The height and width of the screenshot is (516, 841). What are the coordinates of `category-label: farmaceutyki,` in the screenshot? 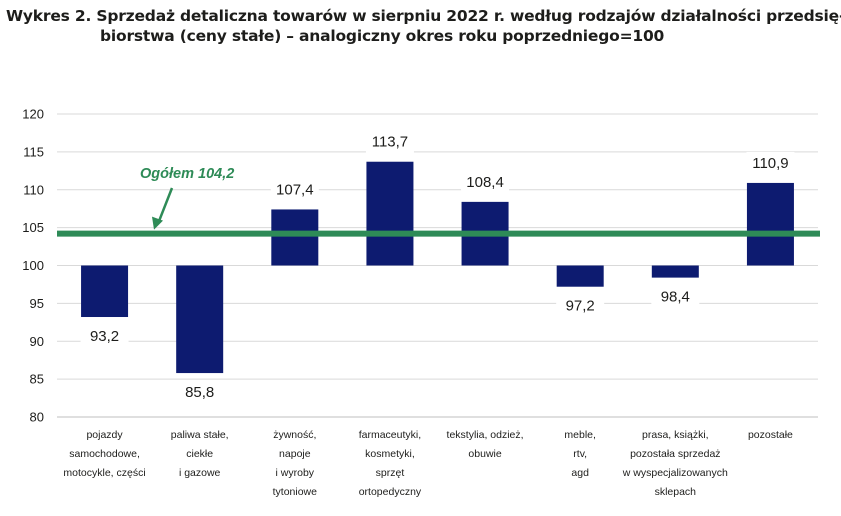 It's located at (390, 435).